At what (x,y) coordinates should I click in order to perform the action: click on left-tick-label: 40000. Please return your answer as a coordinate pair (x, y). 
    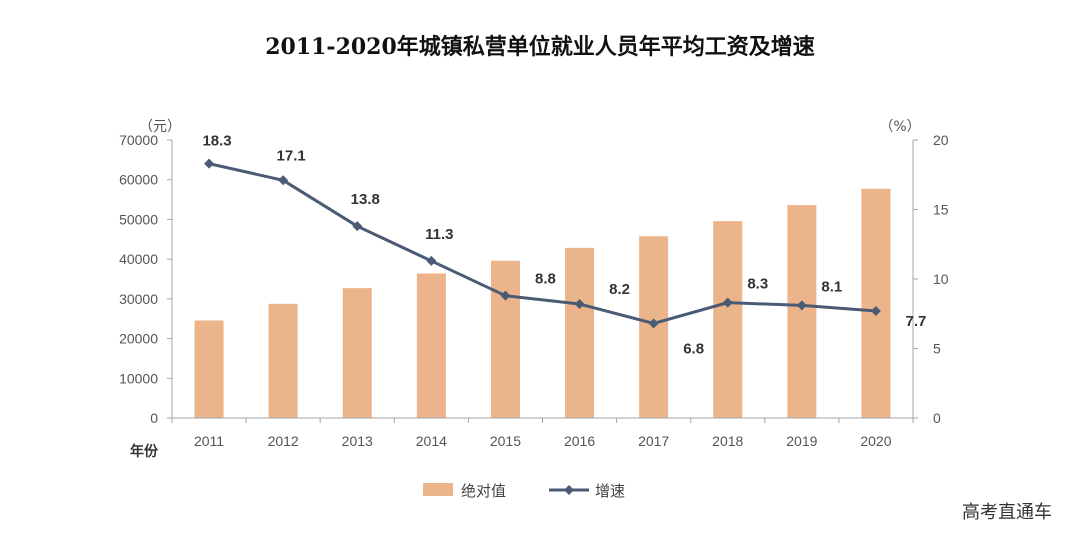
    Looking at the image, I should click on (138, 259).